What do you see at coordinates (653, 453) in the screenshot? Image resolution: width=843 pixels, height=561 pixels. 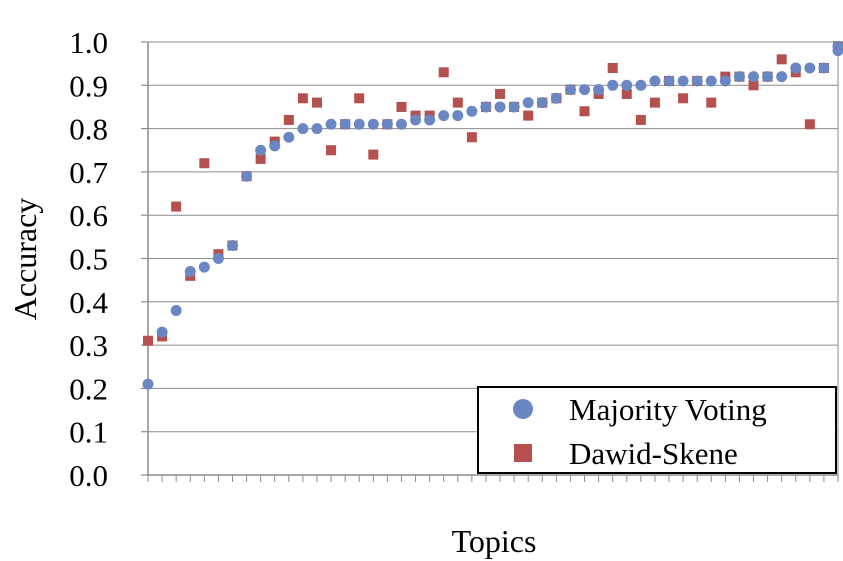 I see `legend-dawid-skene-label: Dawid-Skene` at bounding box center [653, 453].